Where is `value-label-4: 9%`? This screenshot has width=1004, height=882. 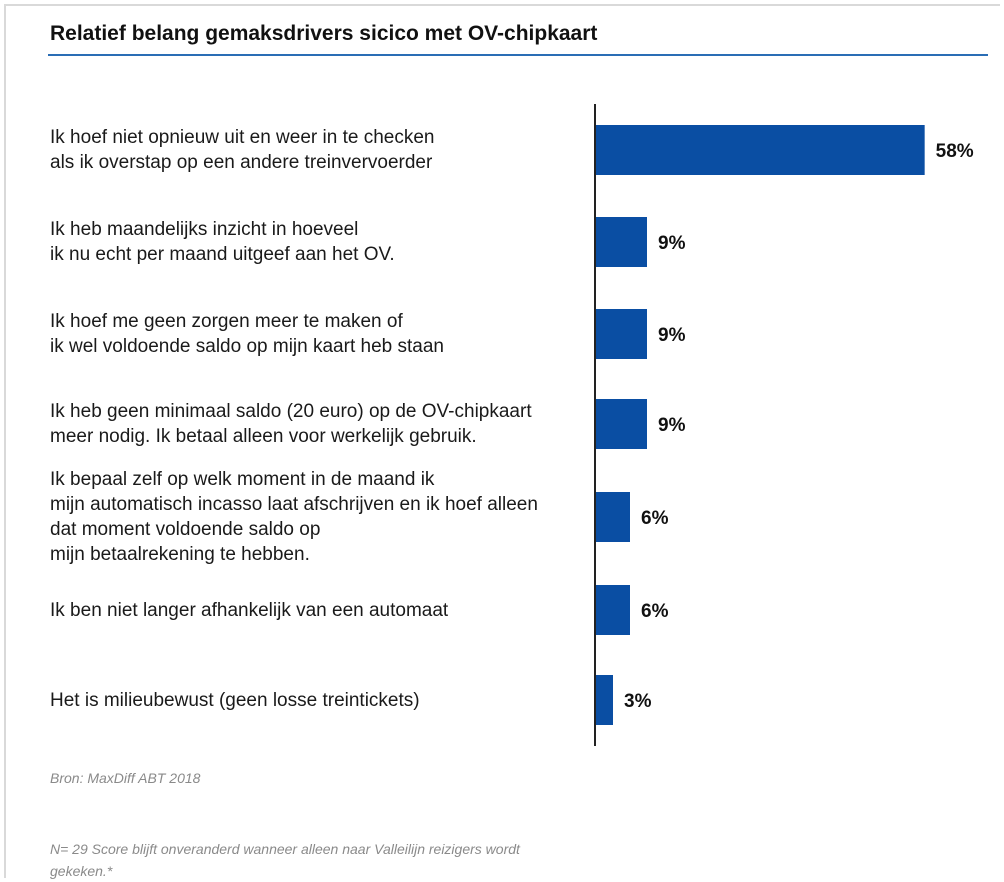
value-label-4: 9% is located at coordinates (672, 425).